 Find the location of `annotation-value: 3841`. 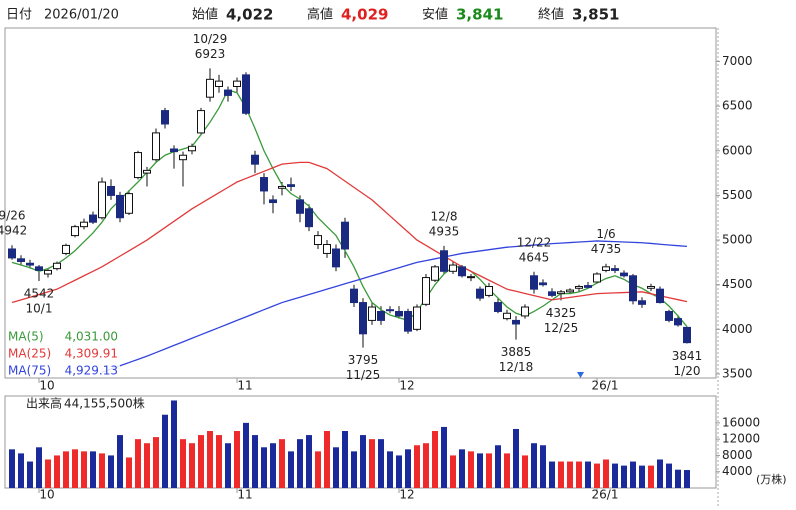

annotation-value: 3841 is located at coordinates (687, 356).